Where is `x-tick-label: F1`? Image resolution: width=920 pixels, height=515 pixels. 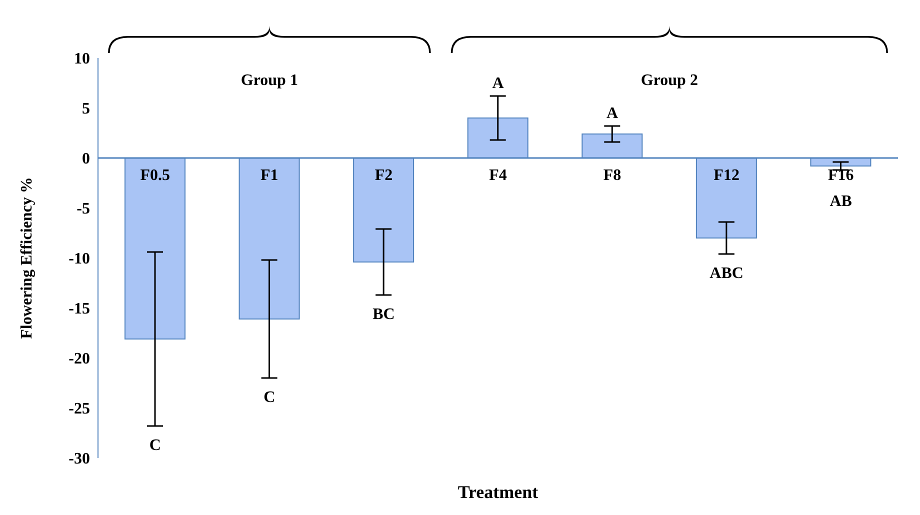 x-tick-label: F1 is located at coordinates (269, 175).